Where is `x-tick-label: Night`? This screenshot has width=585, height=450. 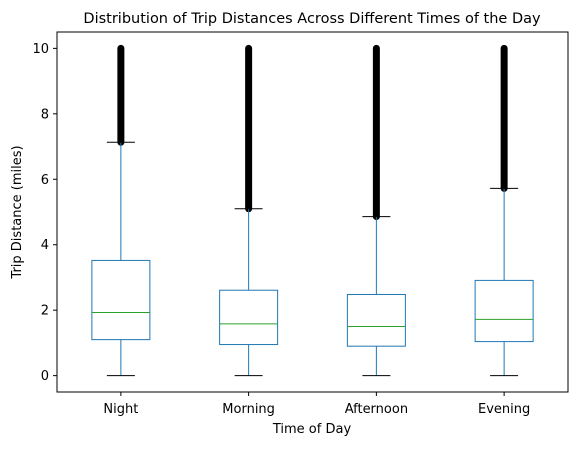
x-tick-label: Night is located at coordinates (120, 409).